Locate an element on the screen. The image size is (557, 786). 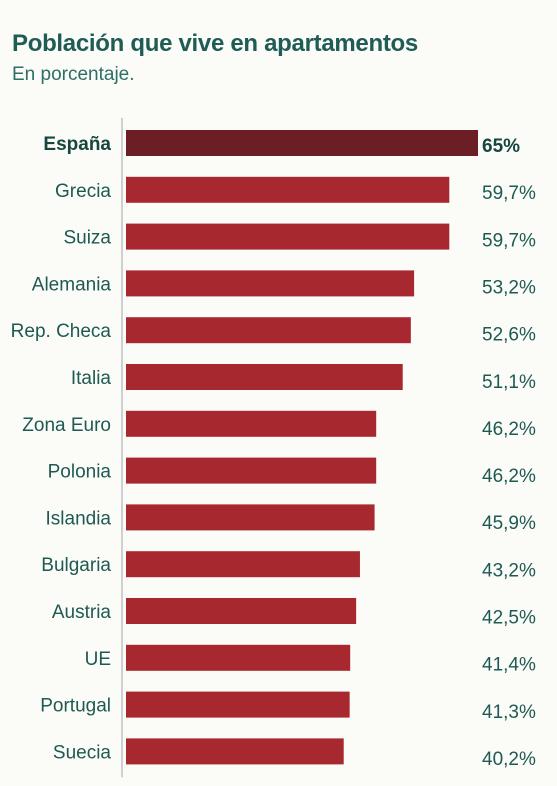
category-label: UE is located at coordinates (98, 659).